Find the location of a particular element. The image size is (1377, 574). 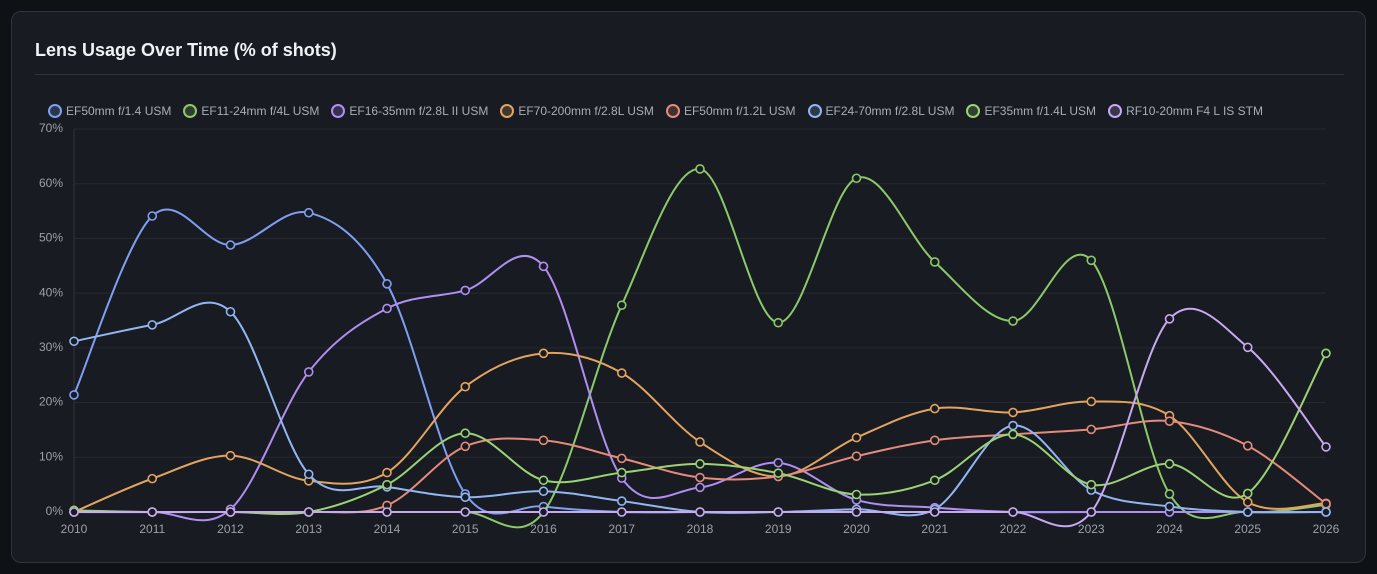

y-tick-label: 50% is located at coordinates (51, 238).